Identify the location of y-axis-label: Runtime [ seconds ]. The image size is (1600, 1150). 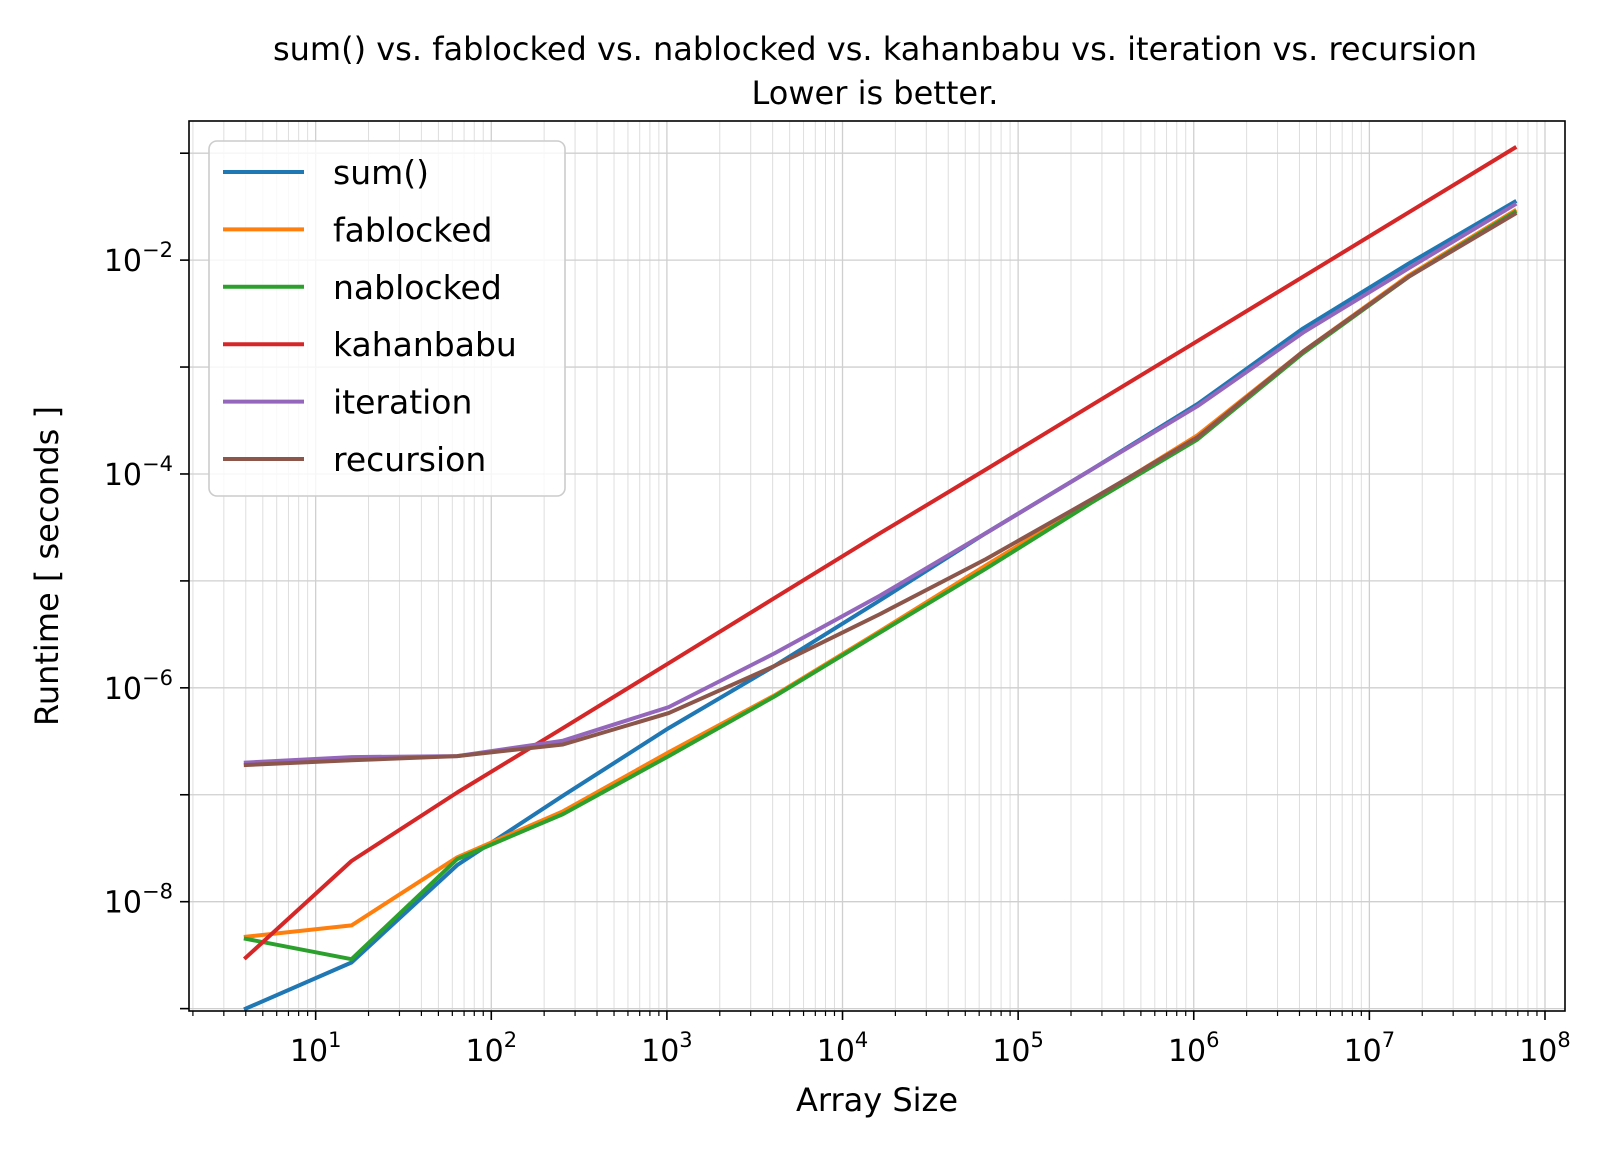
(47, 566).